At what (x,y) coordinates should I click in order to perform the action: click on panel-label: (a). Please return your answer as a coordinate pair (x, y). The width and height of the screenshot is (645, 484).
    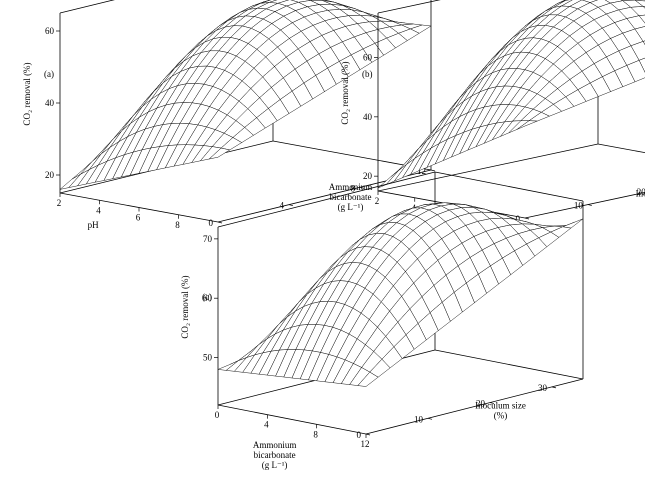
    Looking at the image, I should click on (49, 74).